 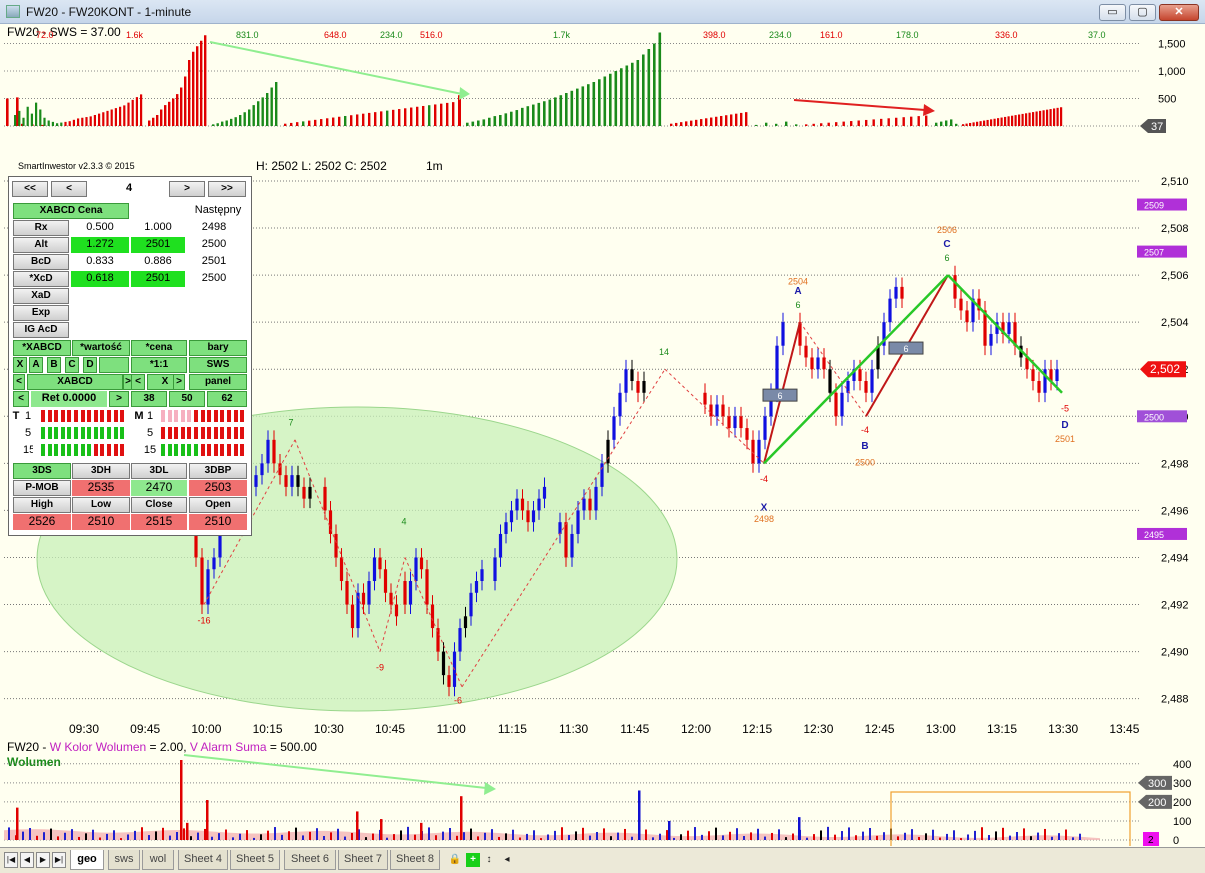 I want to click on cursor-icon: ↕, so click(x=489, y=859).